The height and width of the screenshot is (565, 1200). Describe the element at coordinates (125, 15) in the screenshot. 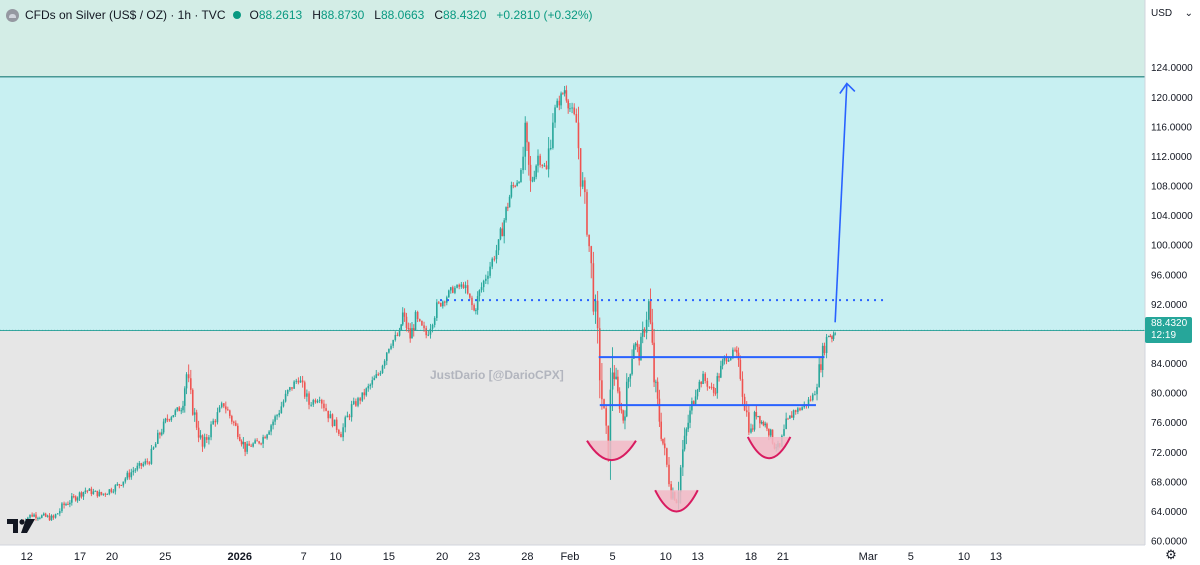

I see `symbol-title: CFDs on Silver (US$ / OZ) · 1h · TVC` at that location.